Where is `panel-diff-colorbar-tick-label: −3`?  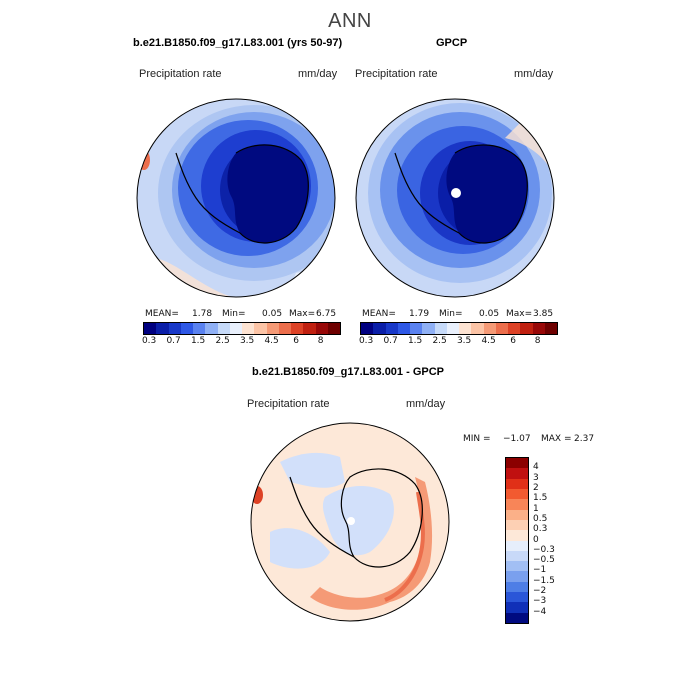 panel-diff-colorbar-tick-label: −3 is located at coordinates (540, 601).